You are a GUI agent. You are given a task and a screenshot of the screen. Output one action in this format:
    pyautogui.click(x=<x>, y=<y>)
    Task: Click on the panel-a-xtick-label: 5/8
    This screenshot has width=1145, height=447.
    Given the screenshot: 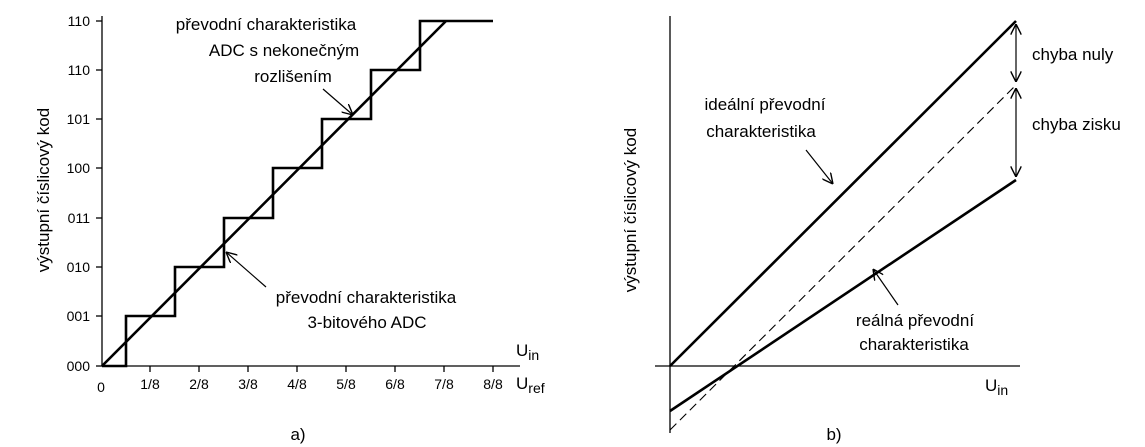 What is the action you would take?
    pyautogui.click(x=346, y=384)
    